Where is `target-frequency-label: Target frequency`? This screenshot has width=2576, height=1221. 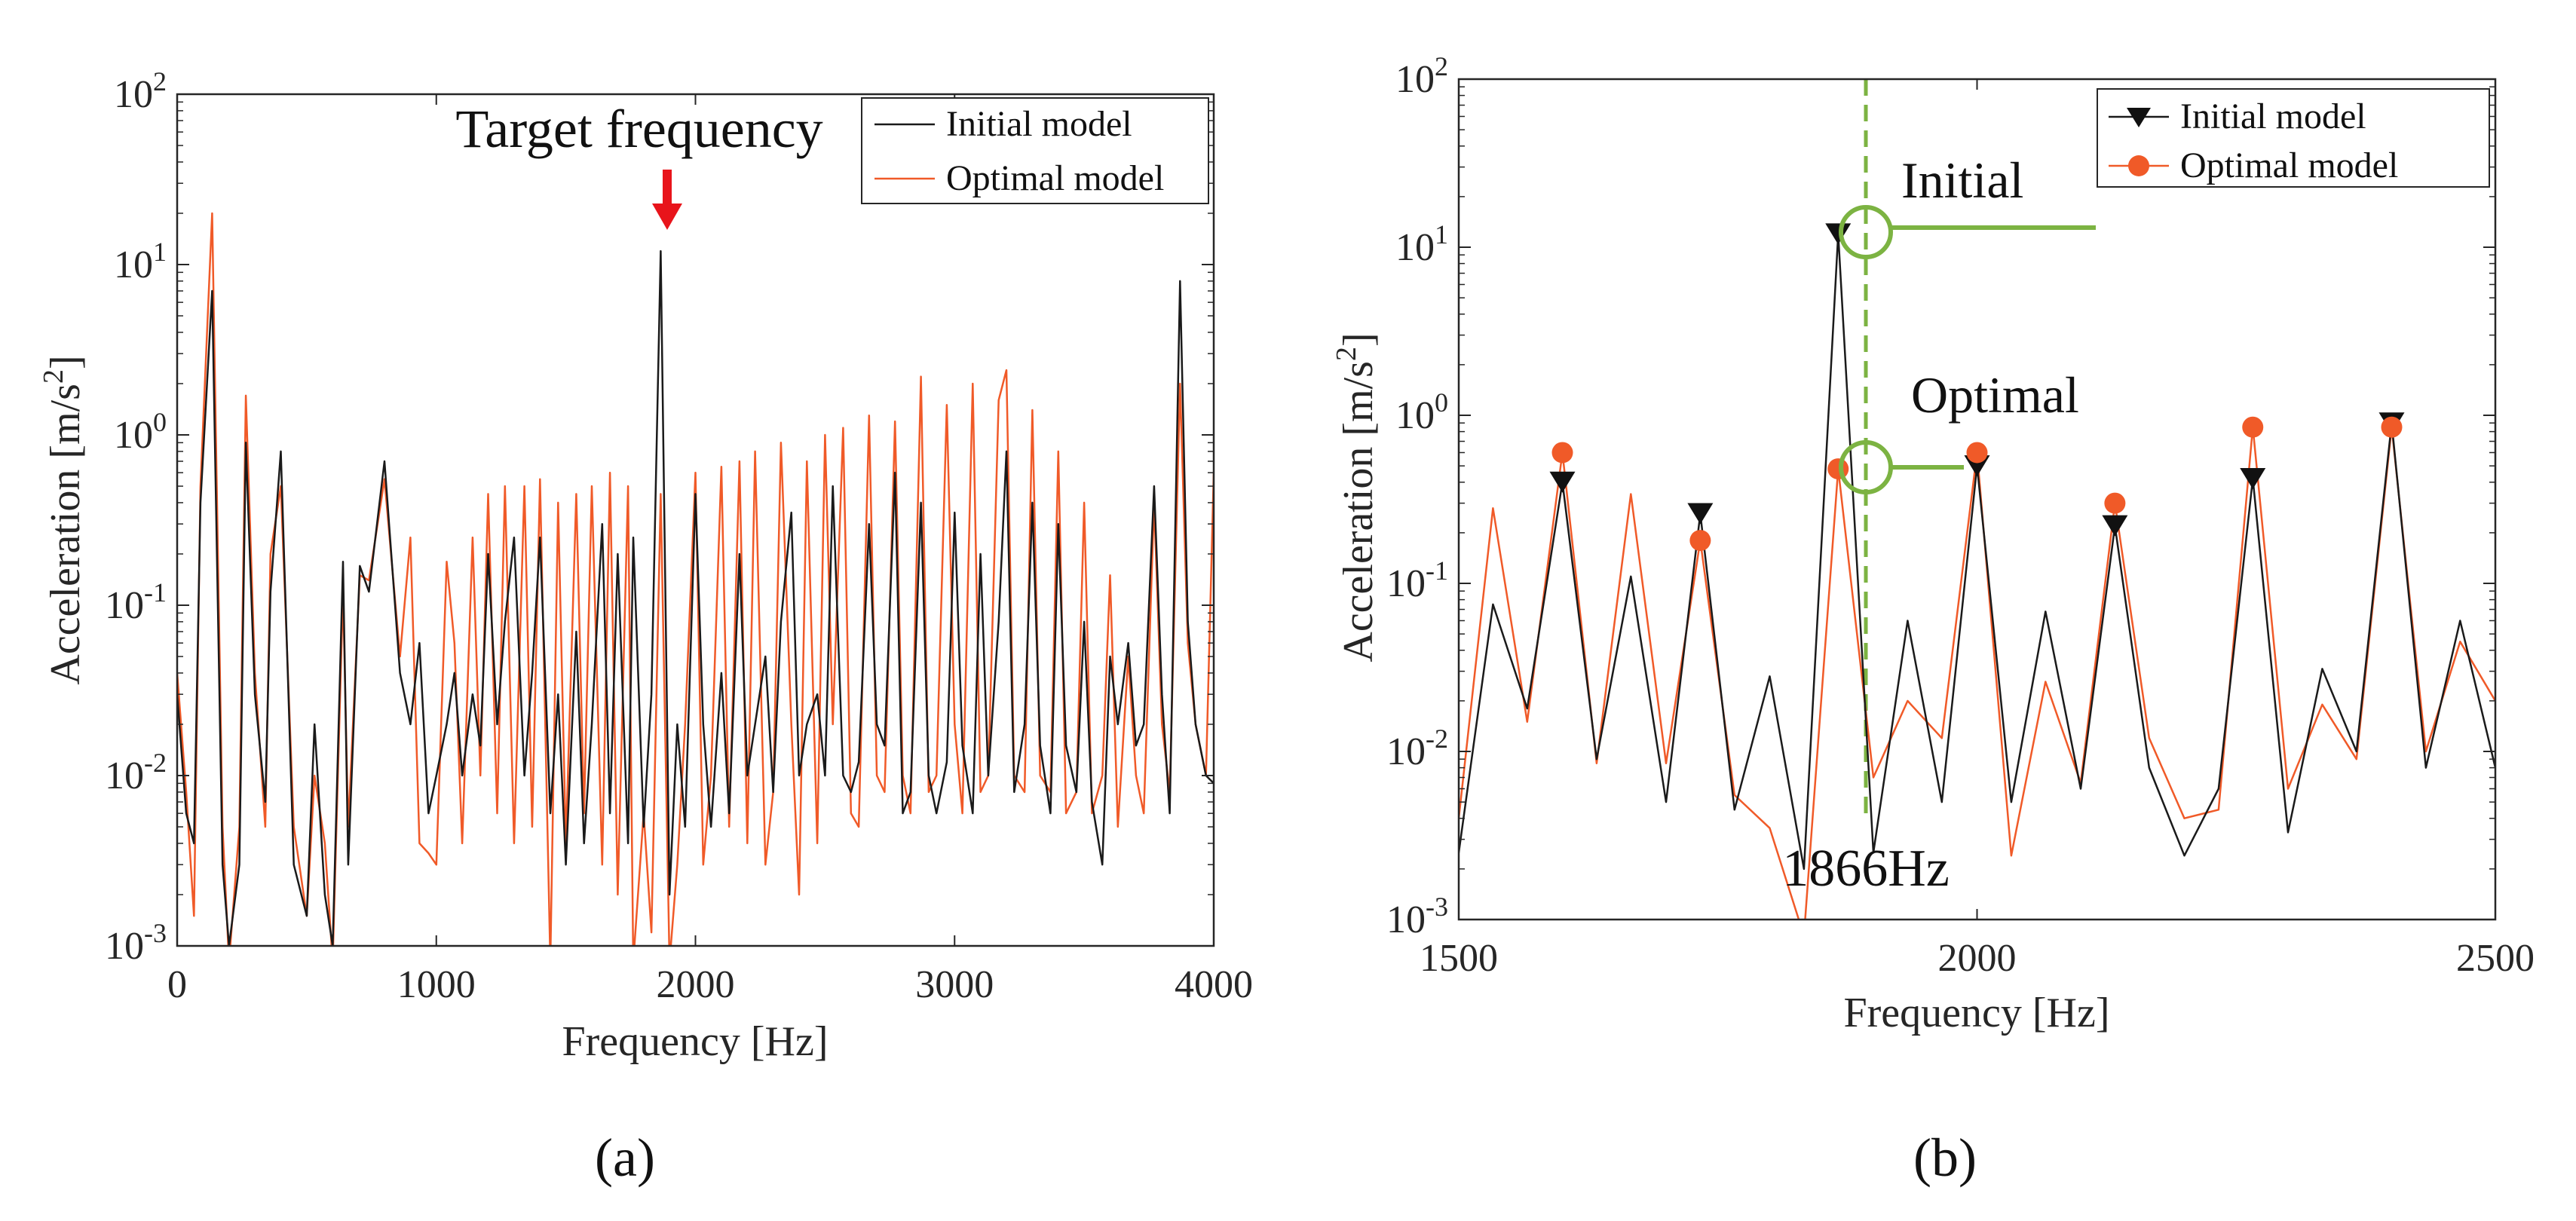
target-frequency-label: Target frequency is located at coordinates (638, 129).